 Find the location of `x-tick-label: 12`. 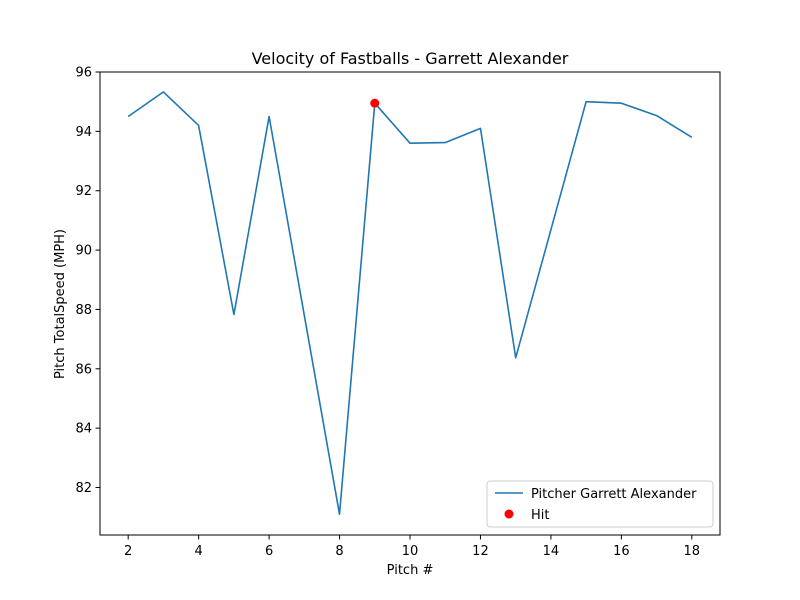

x-tick-label: 12 is located at coordinates (480, 551).